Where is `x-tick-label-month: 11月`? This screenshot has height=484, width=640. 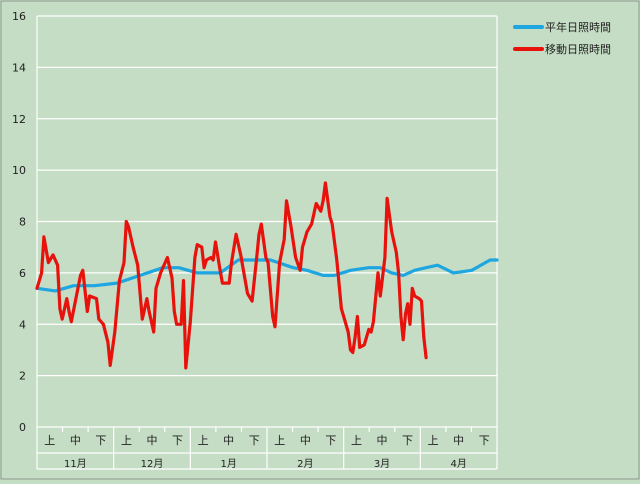 x-tick-label-month: 11月 is located at coordinates (75, 464).